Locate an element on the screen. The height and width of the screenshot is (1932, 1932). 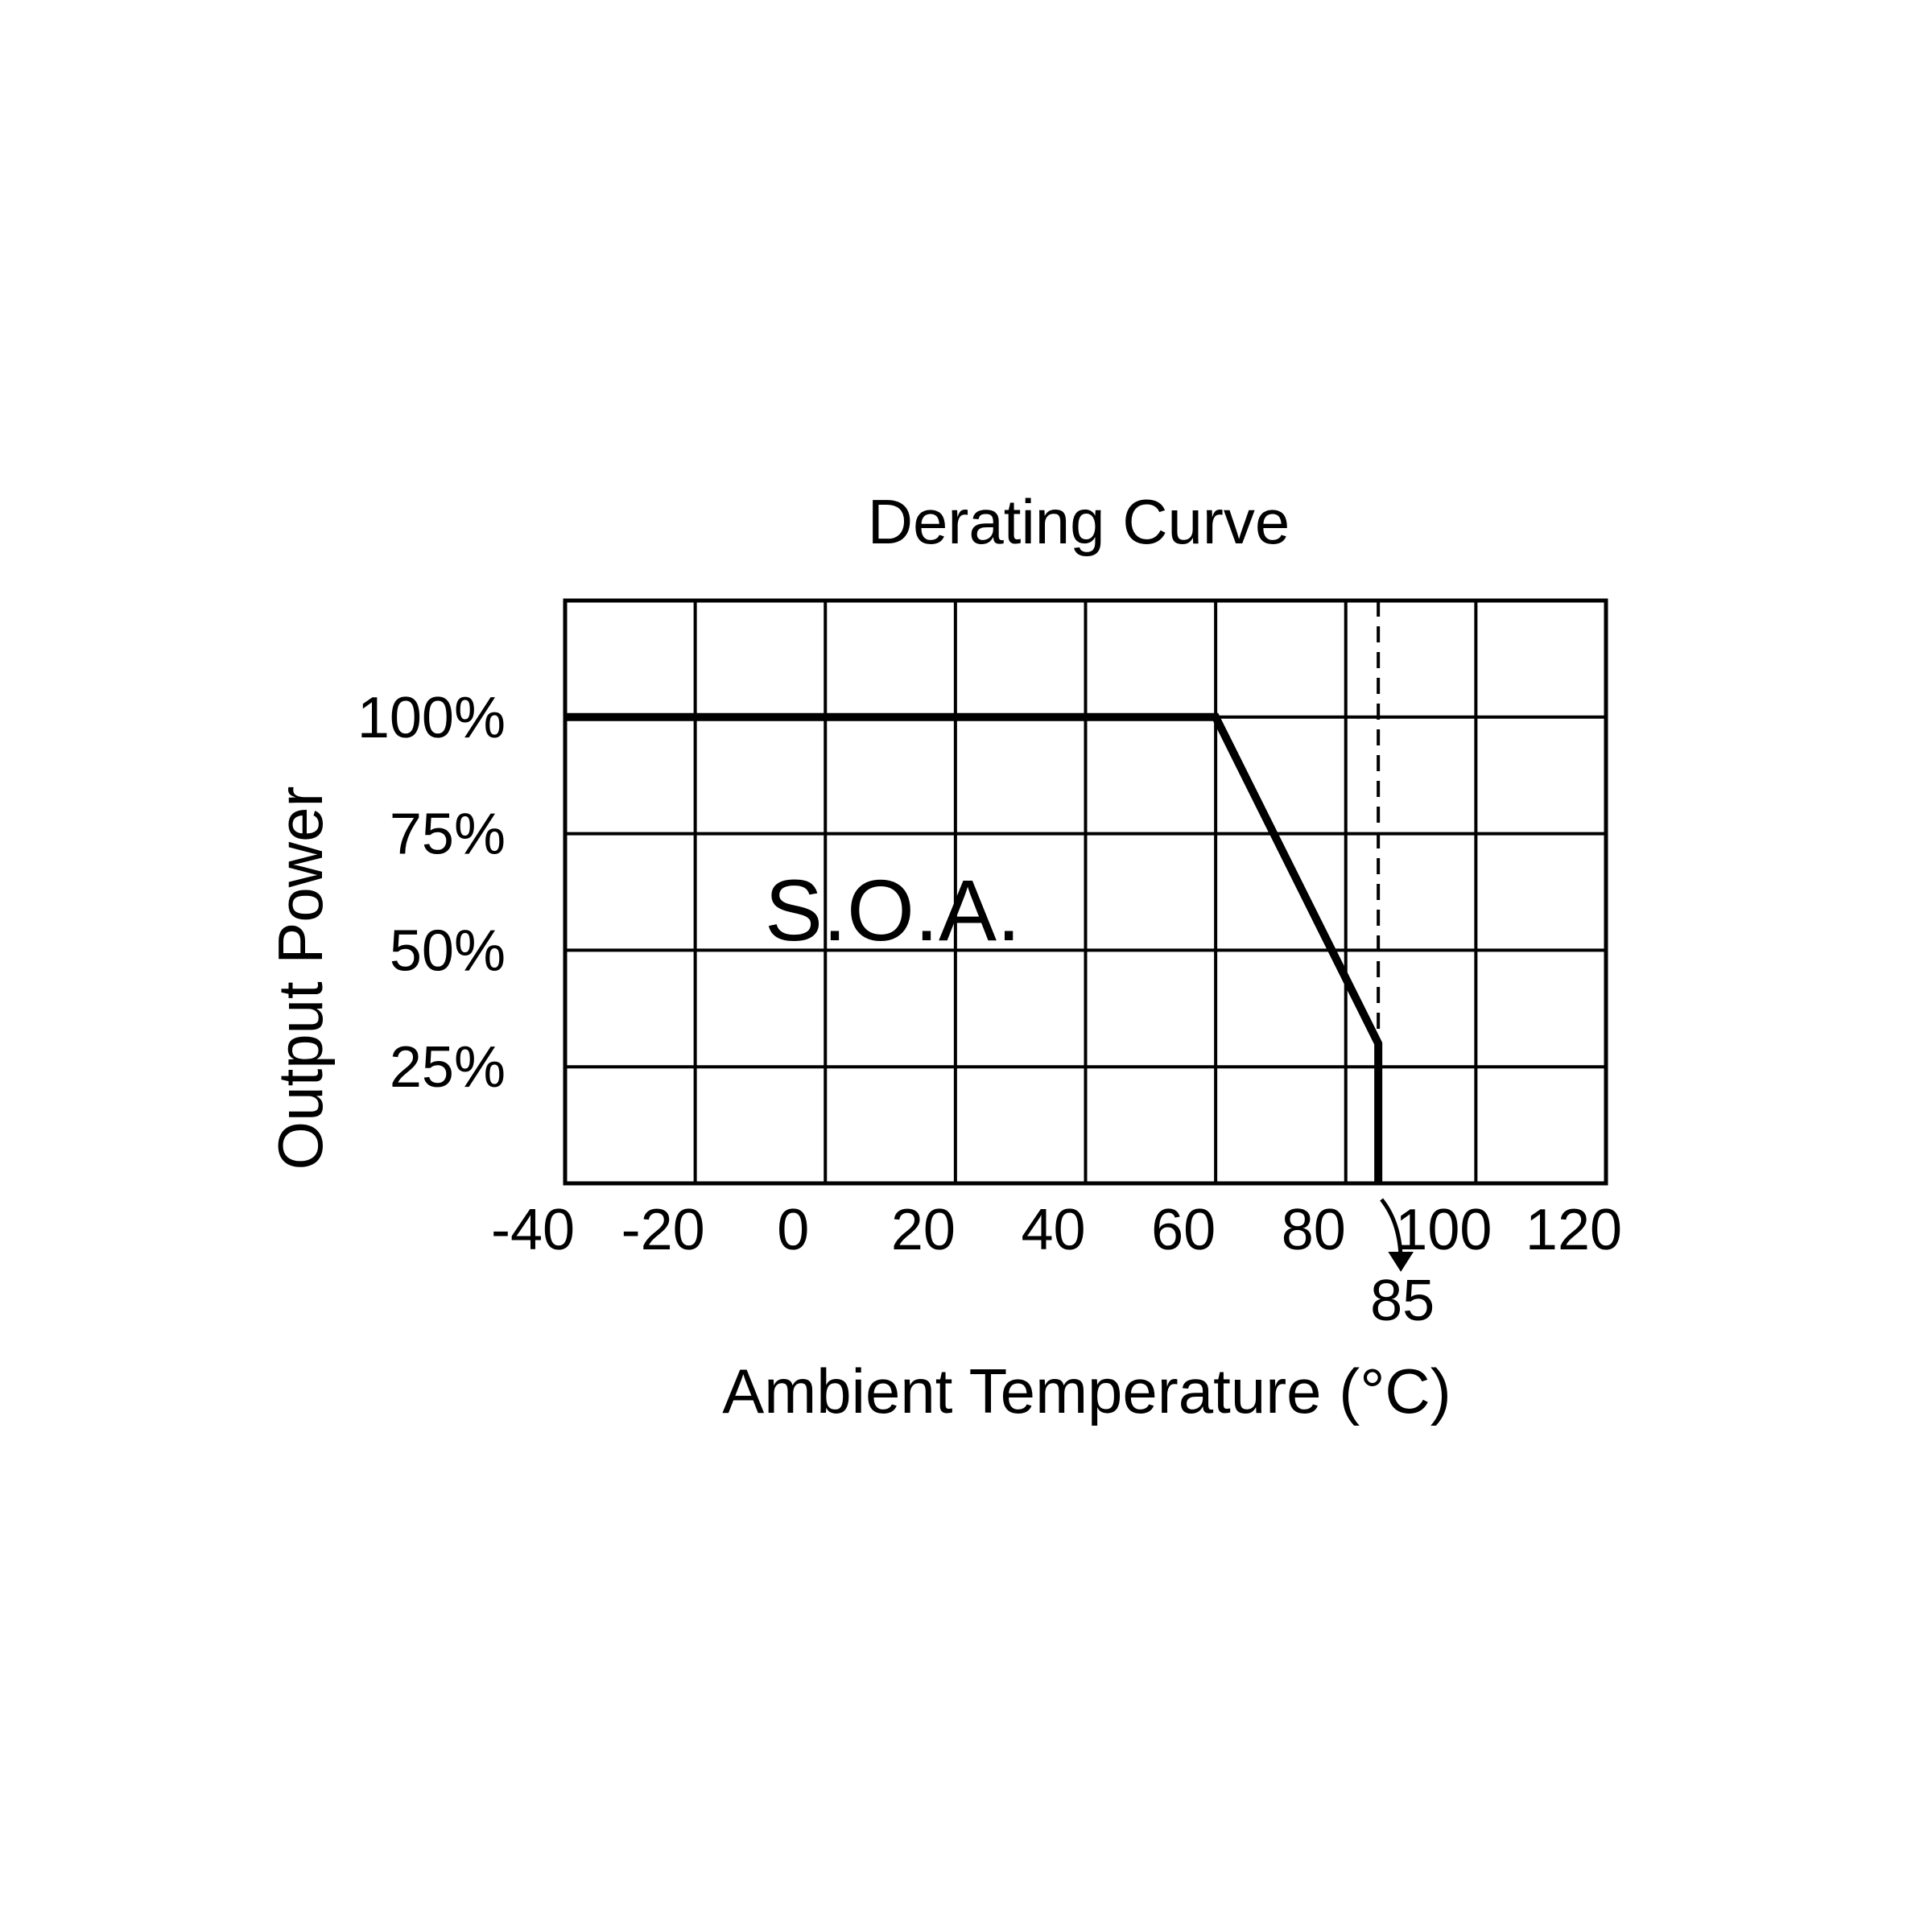
x-tick-label: -40 is located at coordinates (533, 1230).